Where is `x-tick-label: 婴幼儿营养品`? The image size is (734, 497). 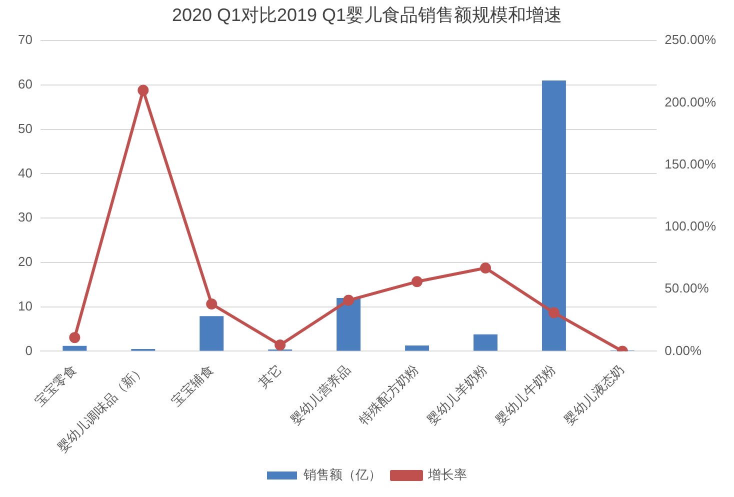
x-tick-label: 婴幼儿营养品 is located at coordinates (320, 395).